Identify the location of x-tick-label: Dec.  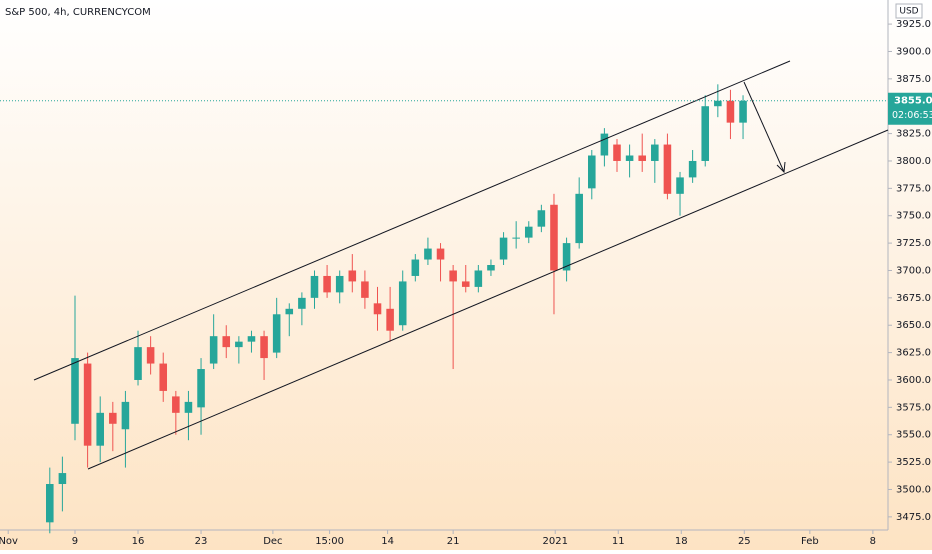
(272, 541).